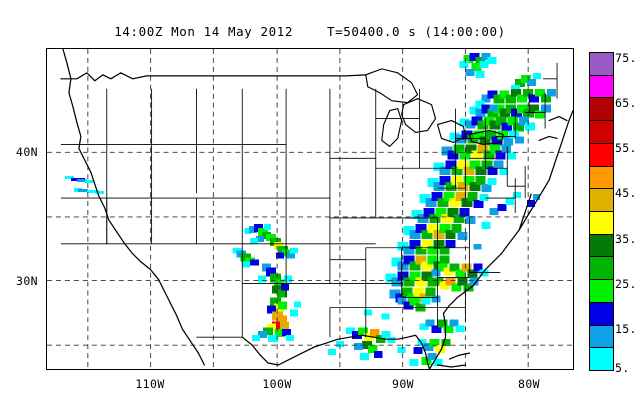 The height and width of the screenshot is (400, 640). What do you see at coordinates (150, 384) in the screenshot?
I see `x-tick-110w: 110W` at bounding box center [150, 384].